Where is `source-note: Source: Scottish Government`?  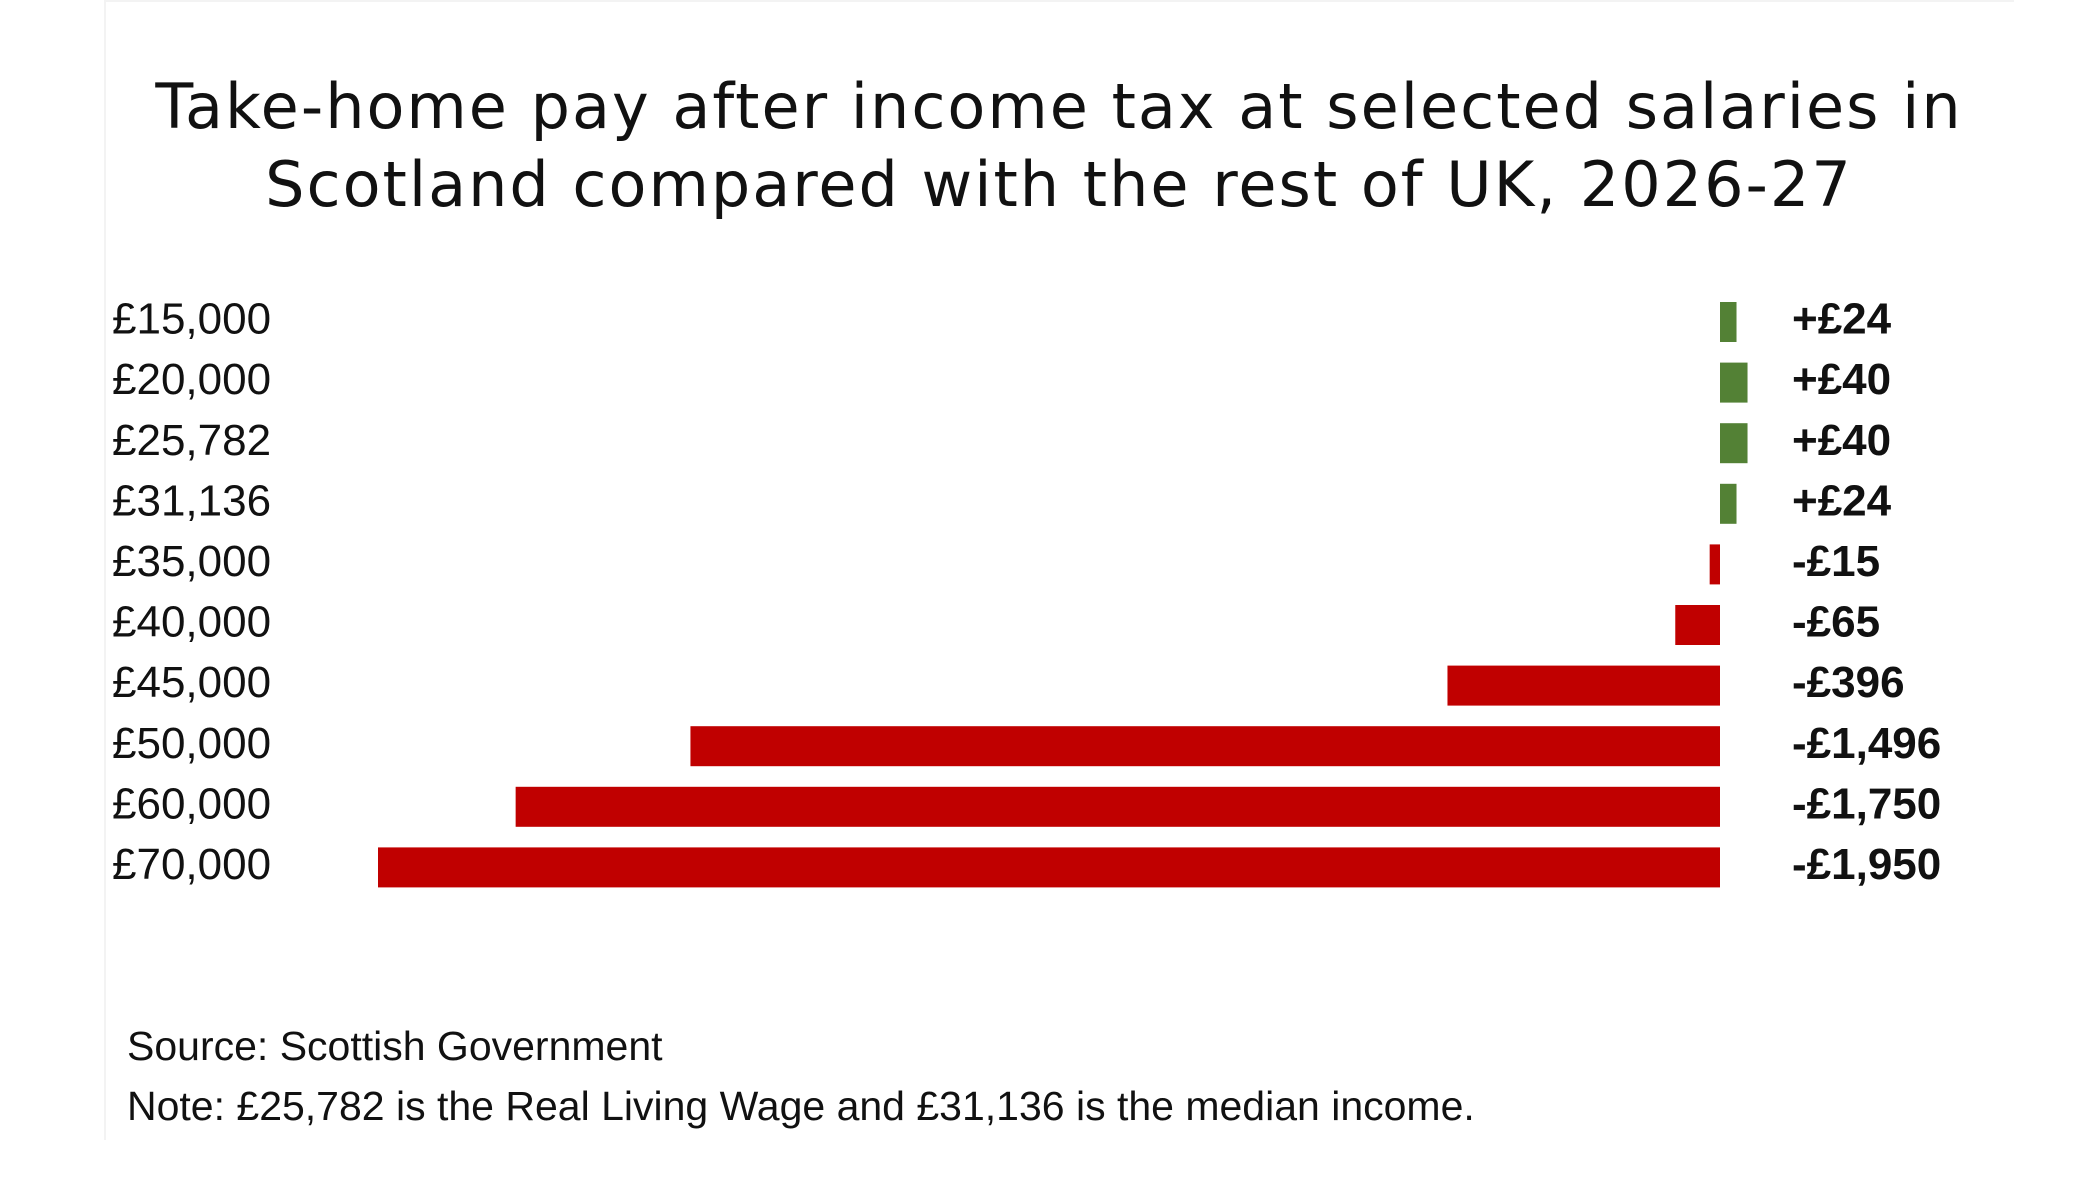 source-note: Source: Scottish Government is located at coordinates (395, 1046).